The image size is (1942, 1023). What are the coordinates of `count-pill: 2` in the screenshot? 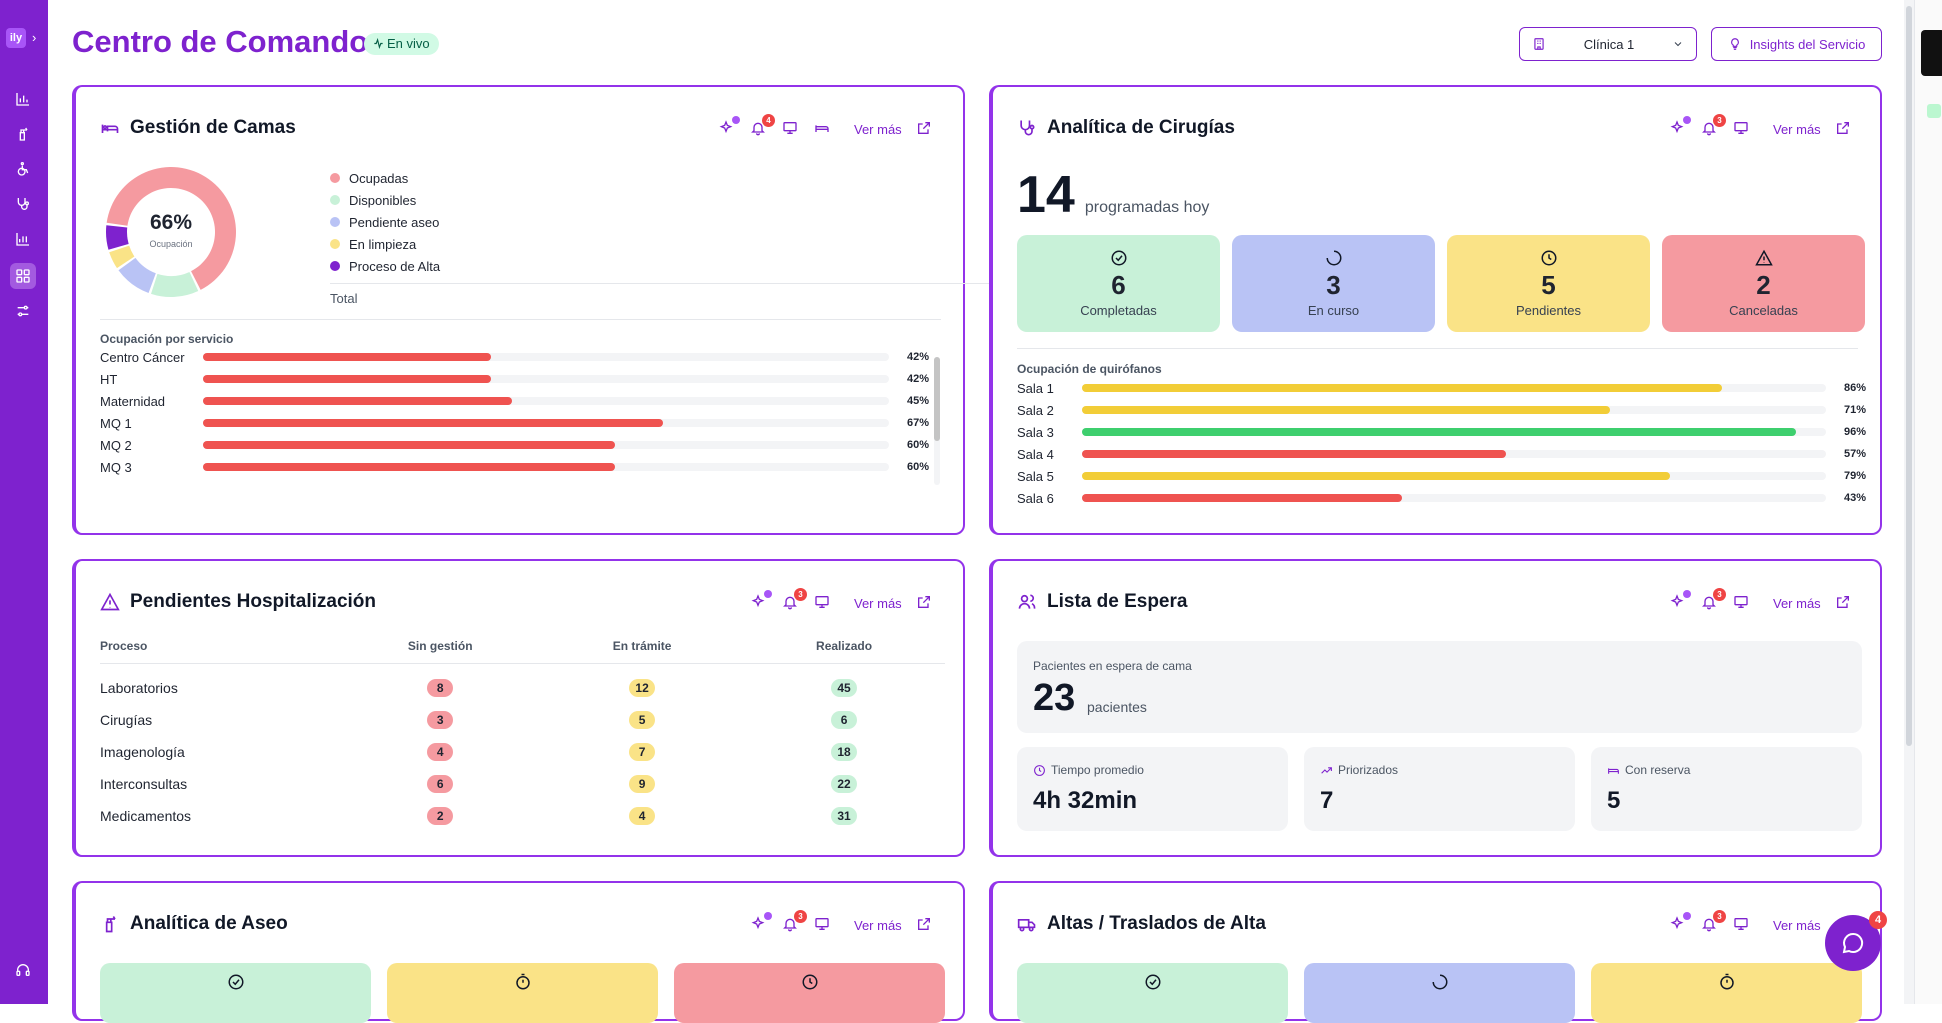 It's located at (440, 816).